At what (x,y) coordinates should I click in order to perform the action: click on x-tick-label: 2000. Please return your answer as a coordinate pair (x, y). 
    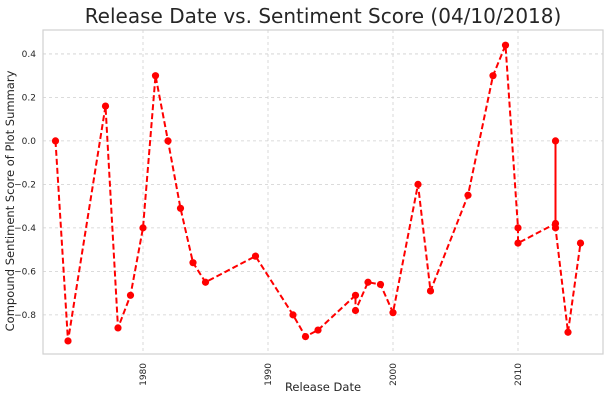
    Looking at the image, I should click on (394, 374).